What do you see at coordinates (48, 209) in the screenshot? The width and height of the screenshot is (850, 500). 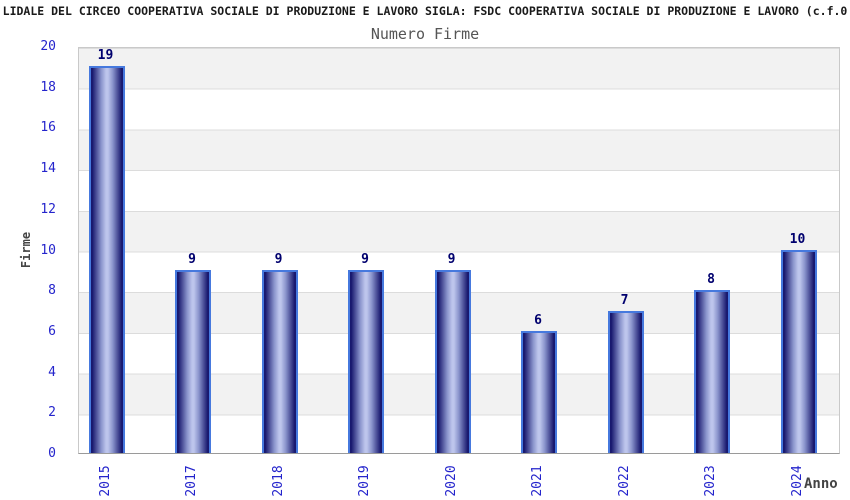 I see `y-tick-label-12: 12` at bounding box center [48, 209].